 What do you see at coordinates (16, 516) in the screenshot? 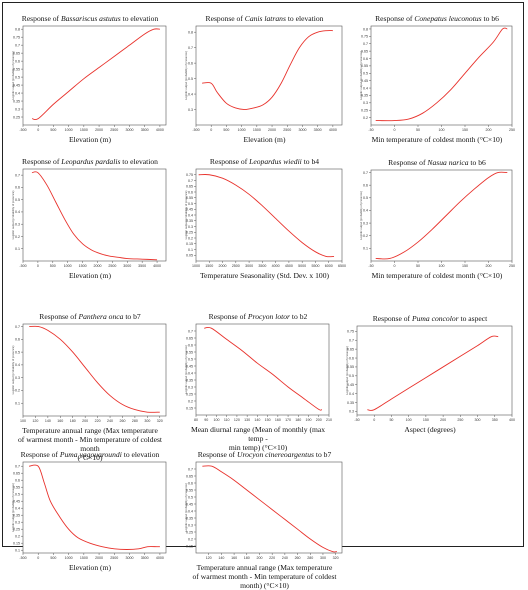
I see `y-tick-label: 0.35` at bounding box center [16, 516].